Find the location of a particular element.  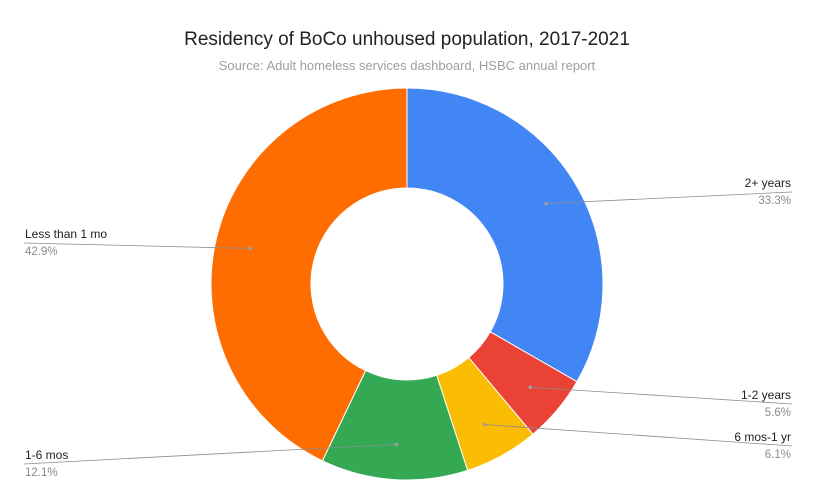

slice-label: Less than 1 mo is located at coordinates (66, 234).